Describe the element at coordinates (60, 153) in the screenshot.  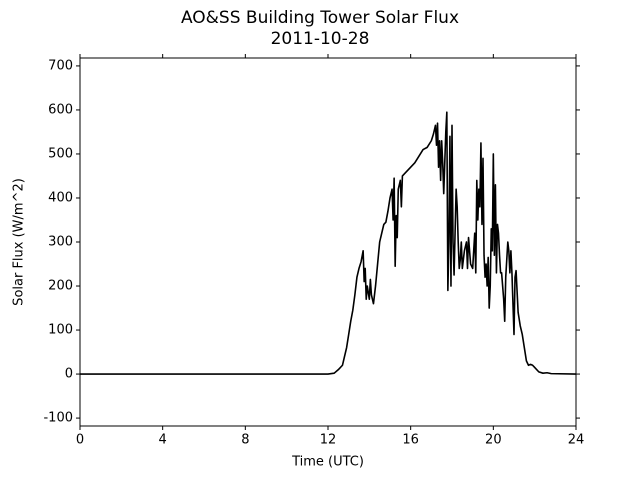
I see `y-tick-label: 500` at that location.